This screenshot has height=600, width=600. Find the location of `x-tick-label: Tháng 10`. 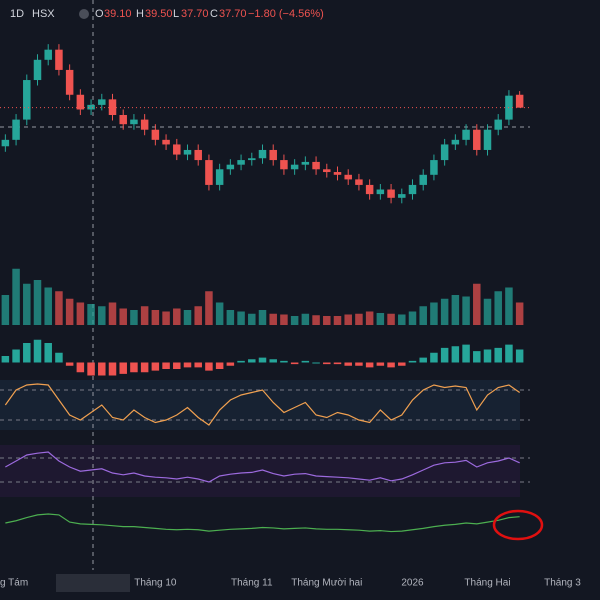

x-tick-label: Tháng 10 is located at coordinates (155, 583).